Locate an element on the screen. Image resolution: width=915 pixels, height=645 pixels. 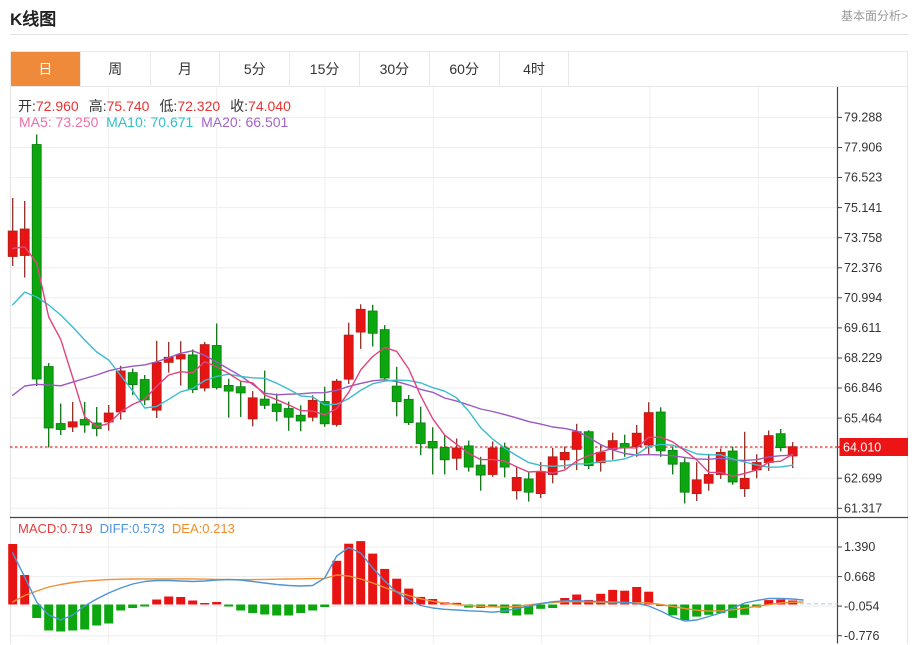
svg-text: 70.994 is located at coordinates (863, 298).